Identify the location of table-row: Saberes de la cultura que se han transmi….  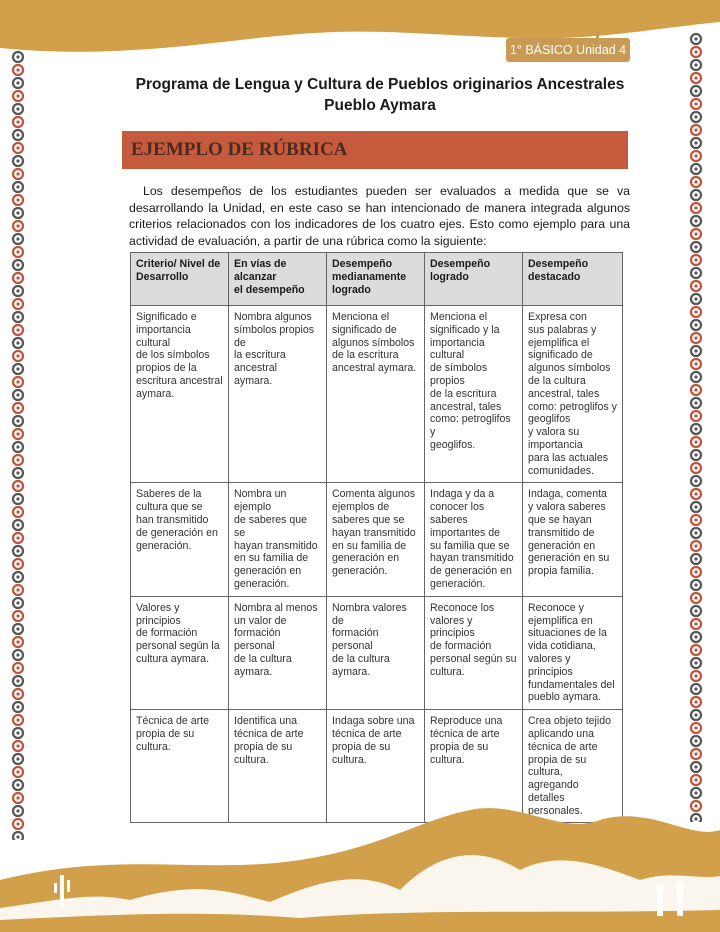
(376, 539).